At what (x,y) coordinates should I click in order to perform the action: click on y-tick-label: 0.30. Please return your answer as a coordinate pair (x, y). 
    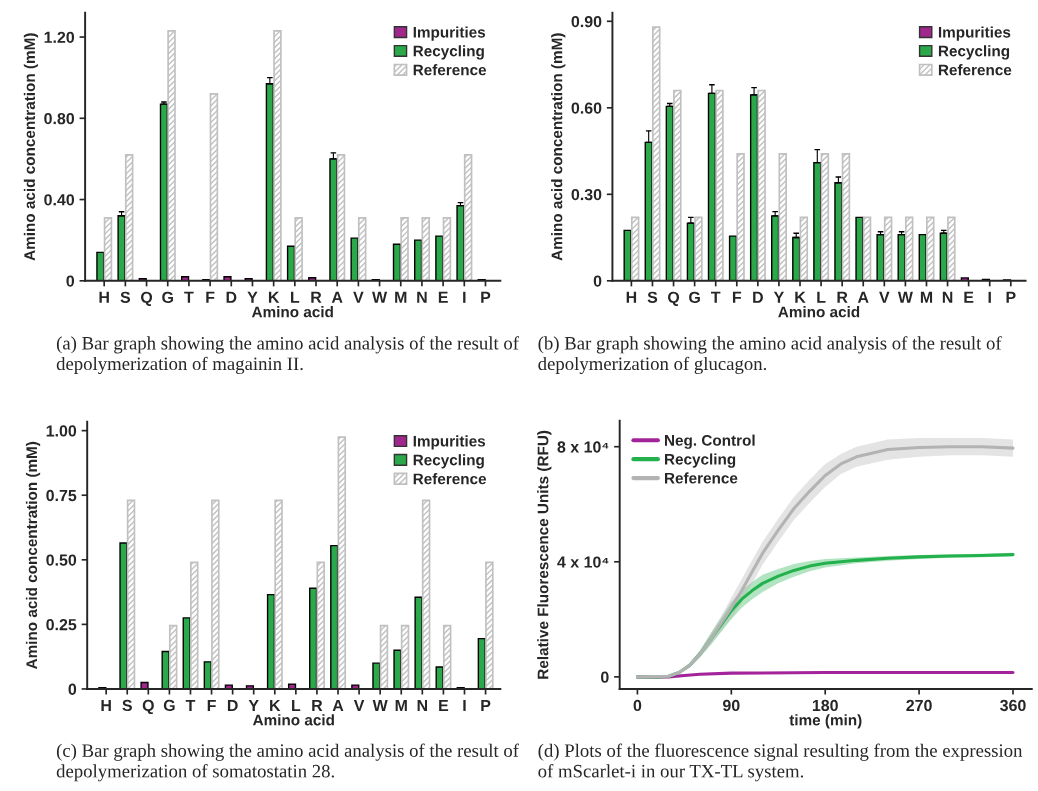
    Looking at the image, I should click on (586, 194).